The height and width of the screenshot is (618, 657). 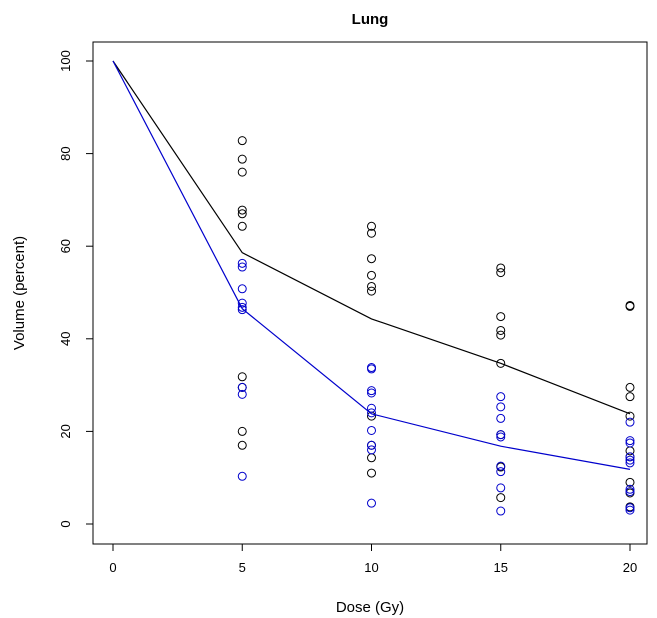 What do you see at coordinates (19, 293) in the screenshot?
I see `y-axis-label: Volume (percent)` at bounding box center [19, 293].